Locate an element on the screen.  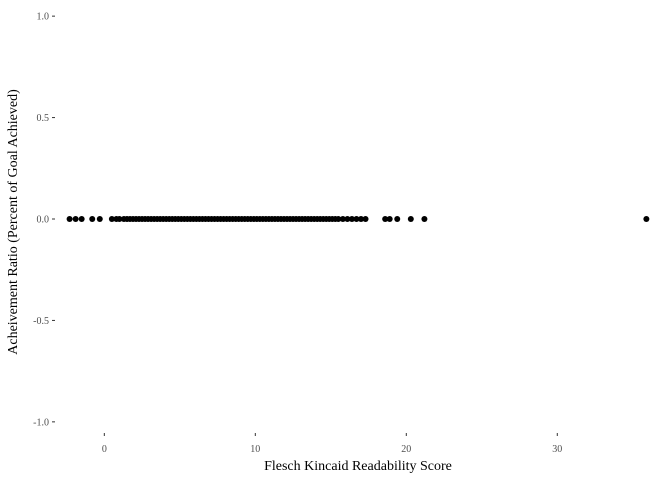
y-tick-label: 0.5 is located at coordinates (43, 118).